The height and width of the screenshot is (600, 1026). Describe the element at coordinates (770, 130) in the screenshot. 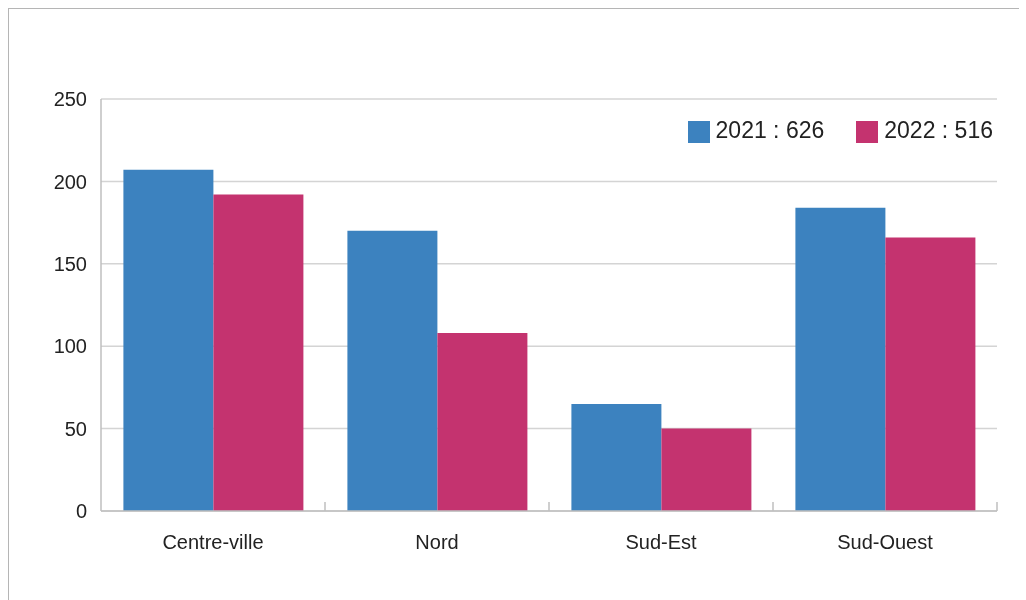

I see `legend-label: 2021 : 626` at that location.